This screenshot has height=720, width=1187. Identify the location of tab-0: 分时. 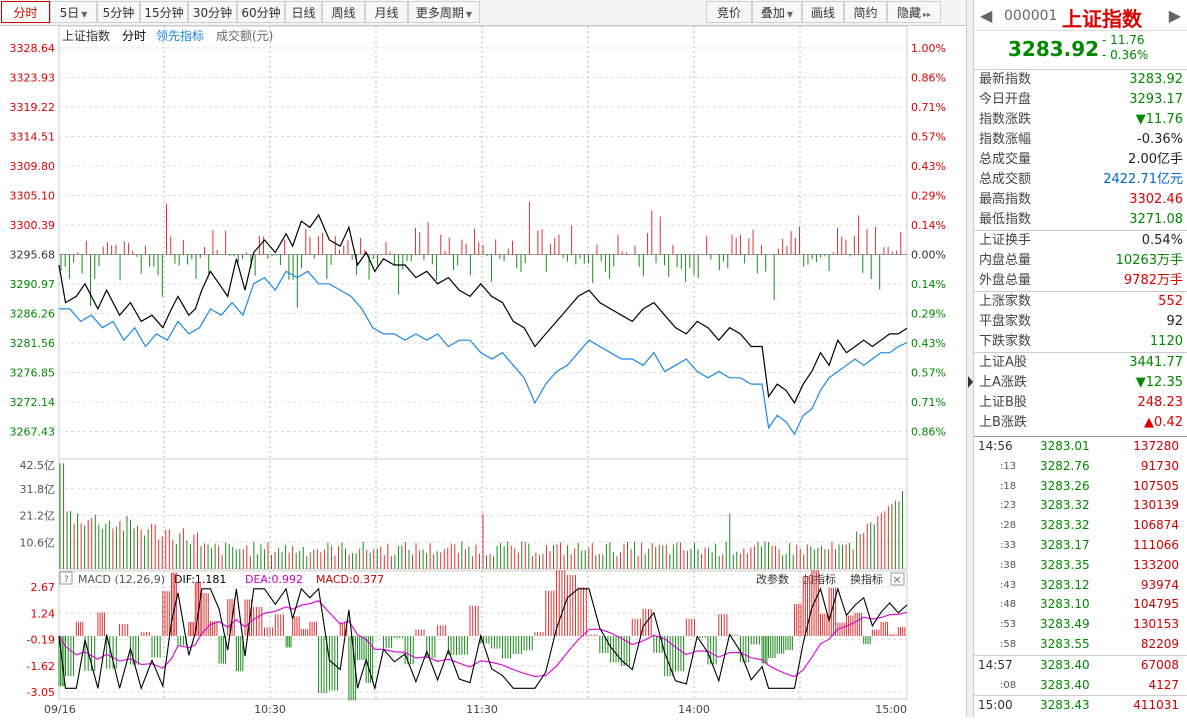
(25, 12).